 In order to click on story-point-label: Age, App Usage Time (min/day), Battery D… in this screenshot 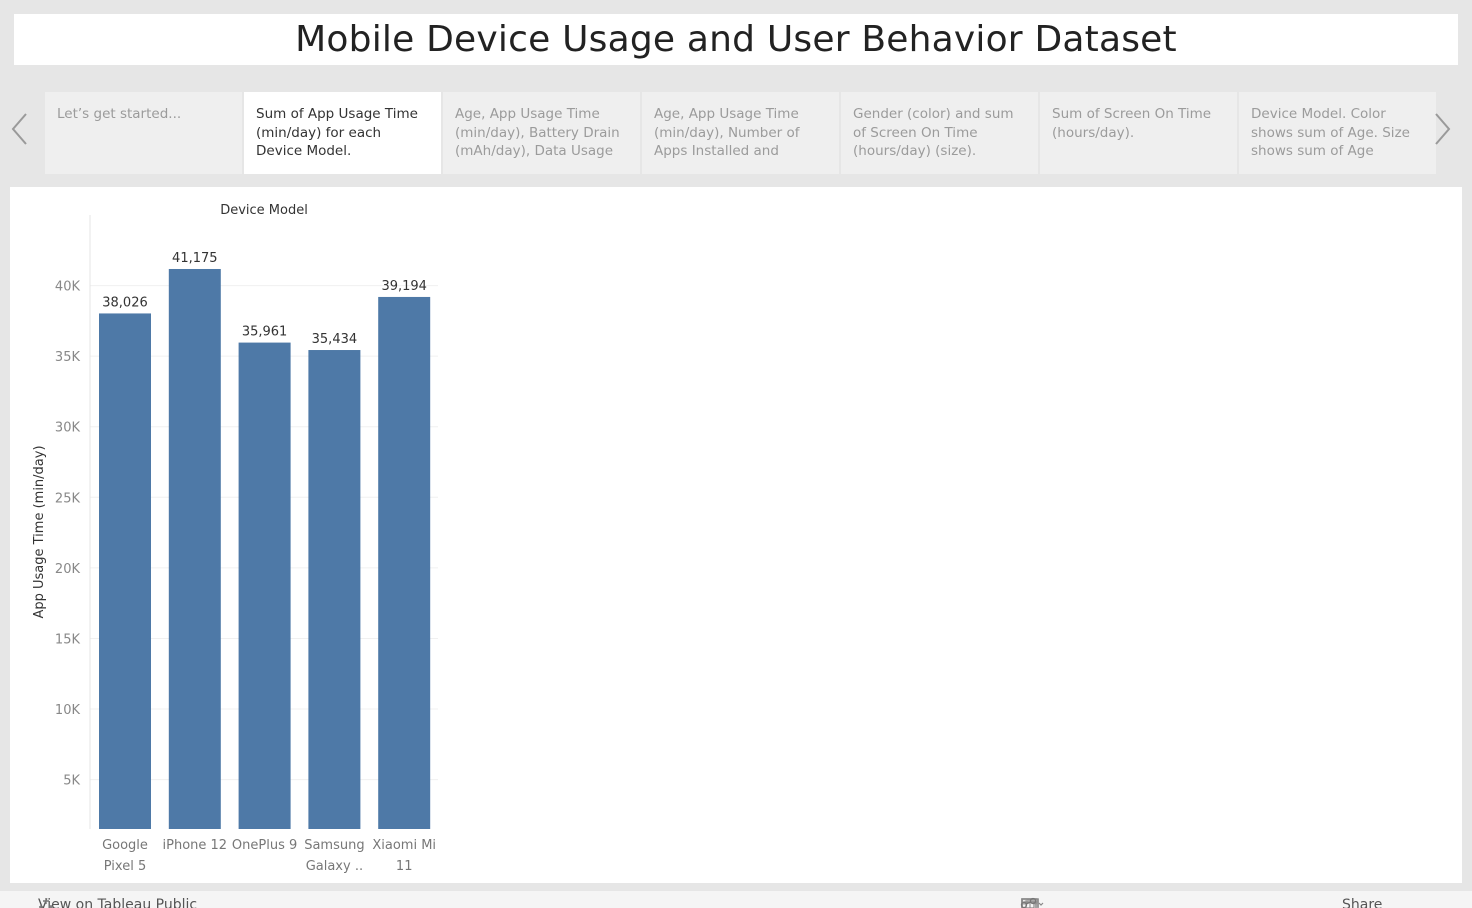, I will do `click(537, 132)`.